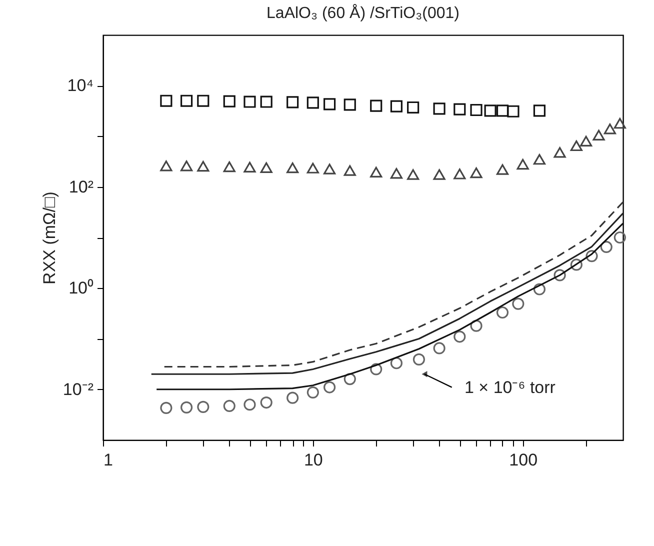  What do you see at coordinates (510, 388) in the screenshot?
I see `annotation: 1 × 10⁻⁶ torr` at bounding box center [510, 388].